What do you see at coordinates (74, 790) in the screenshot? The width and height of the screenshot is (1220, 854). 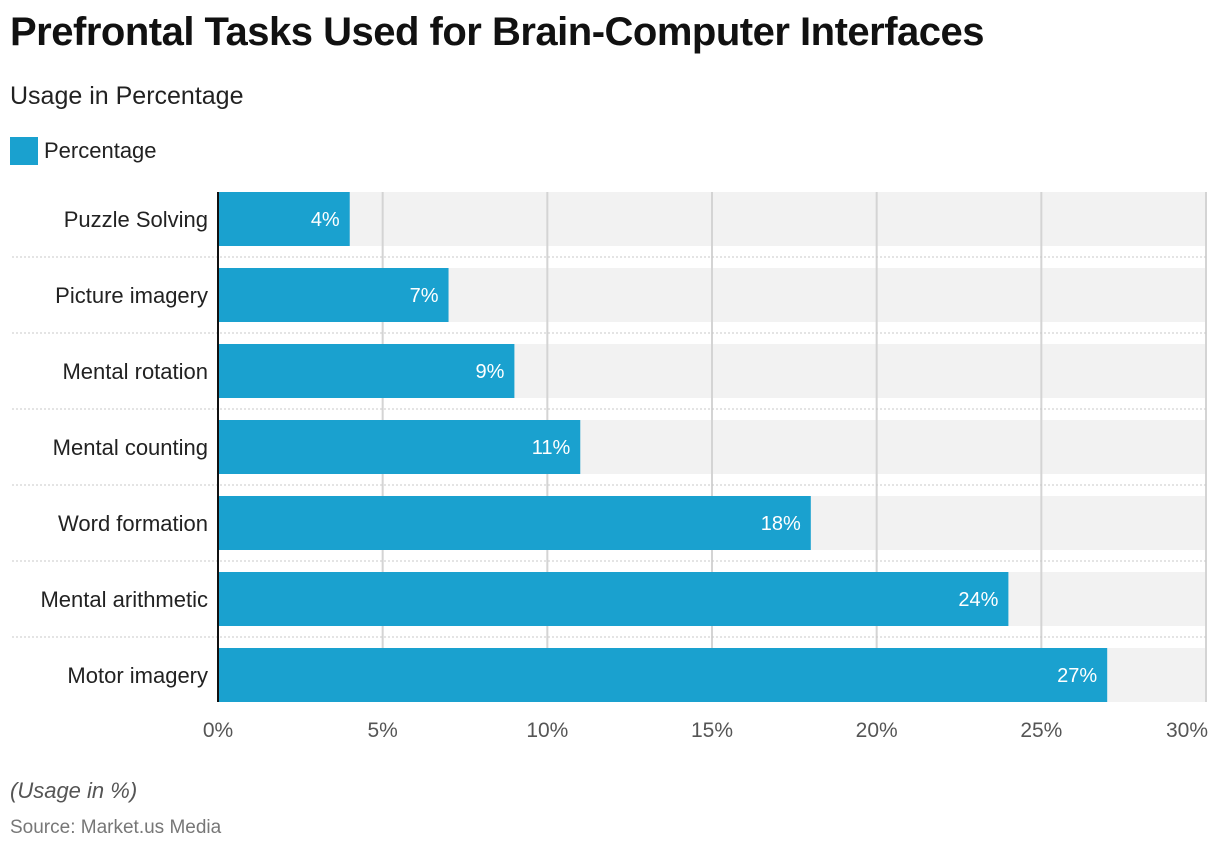 I see `units-note: (Usage in %)` at bounding box center [74, 790].